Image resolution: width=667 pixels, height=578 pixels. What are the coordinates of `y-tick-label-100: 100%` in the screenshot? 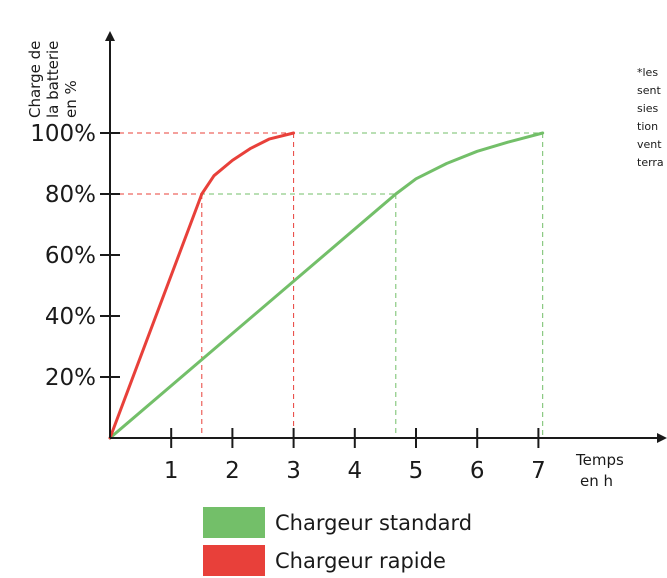 It's located at (63, 134).